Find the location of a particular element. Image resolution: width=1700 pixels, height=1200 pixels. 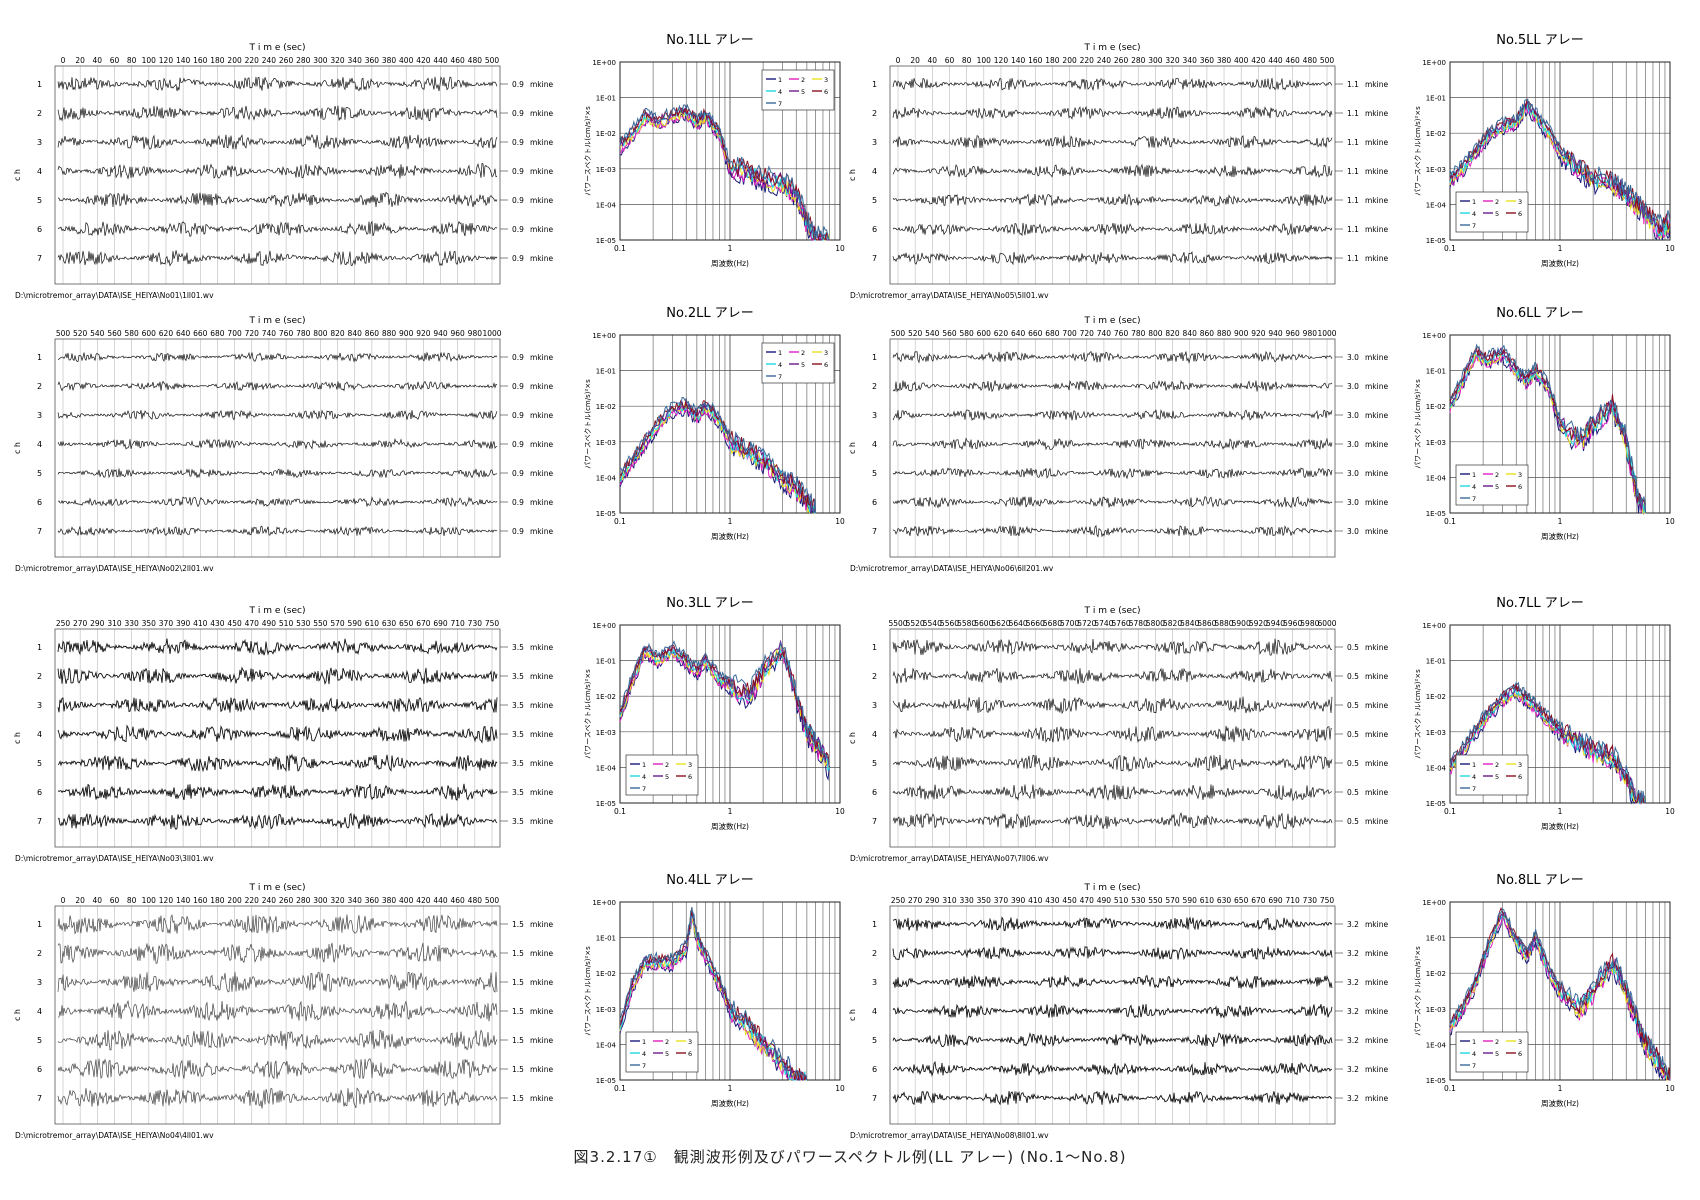

time-tick-label: 840 is located at coordinates (355, 333).